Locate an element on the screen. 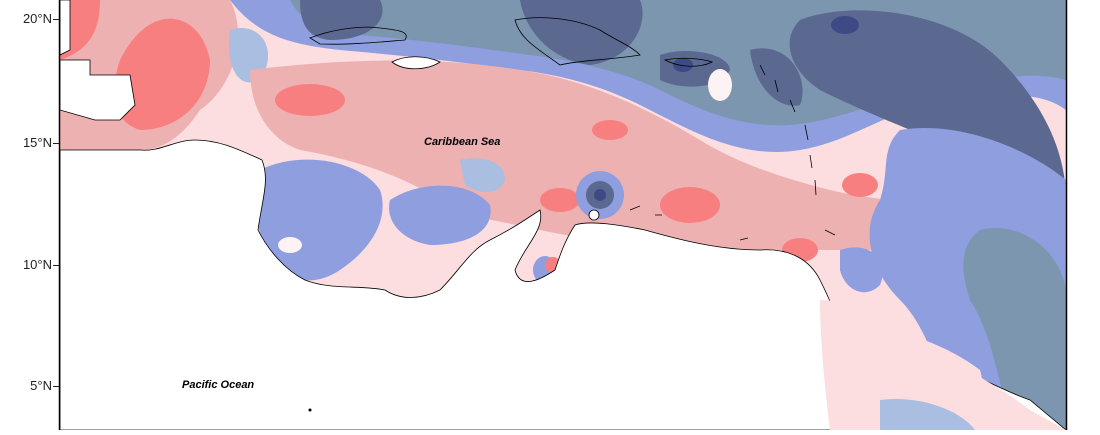 The width and height of the screenshot is (1100, 435). island-cuba is located at coordinates (358, 35).